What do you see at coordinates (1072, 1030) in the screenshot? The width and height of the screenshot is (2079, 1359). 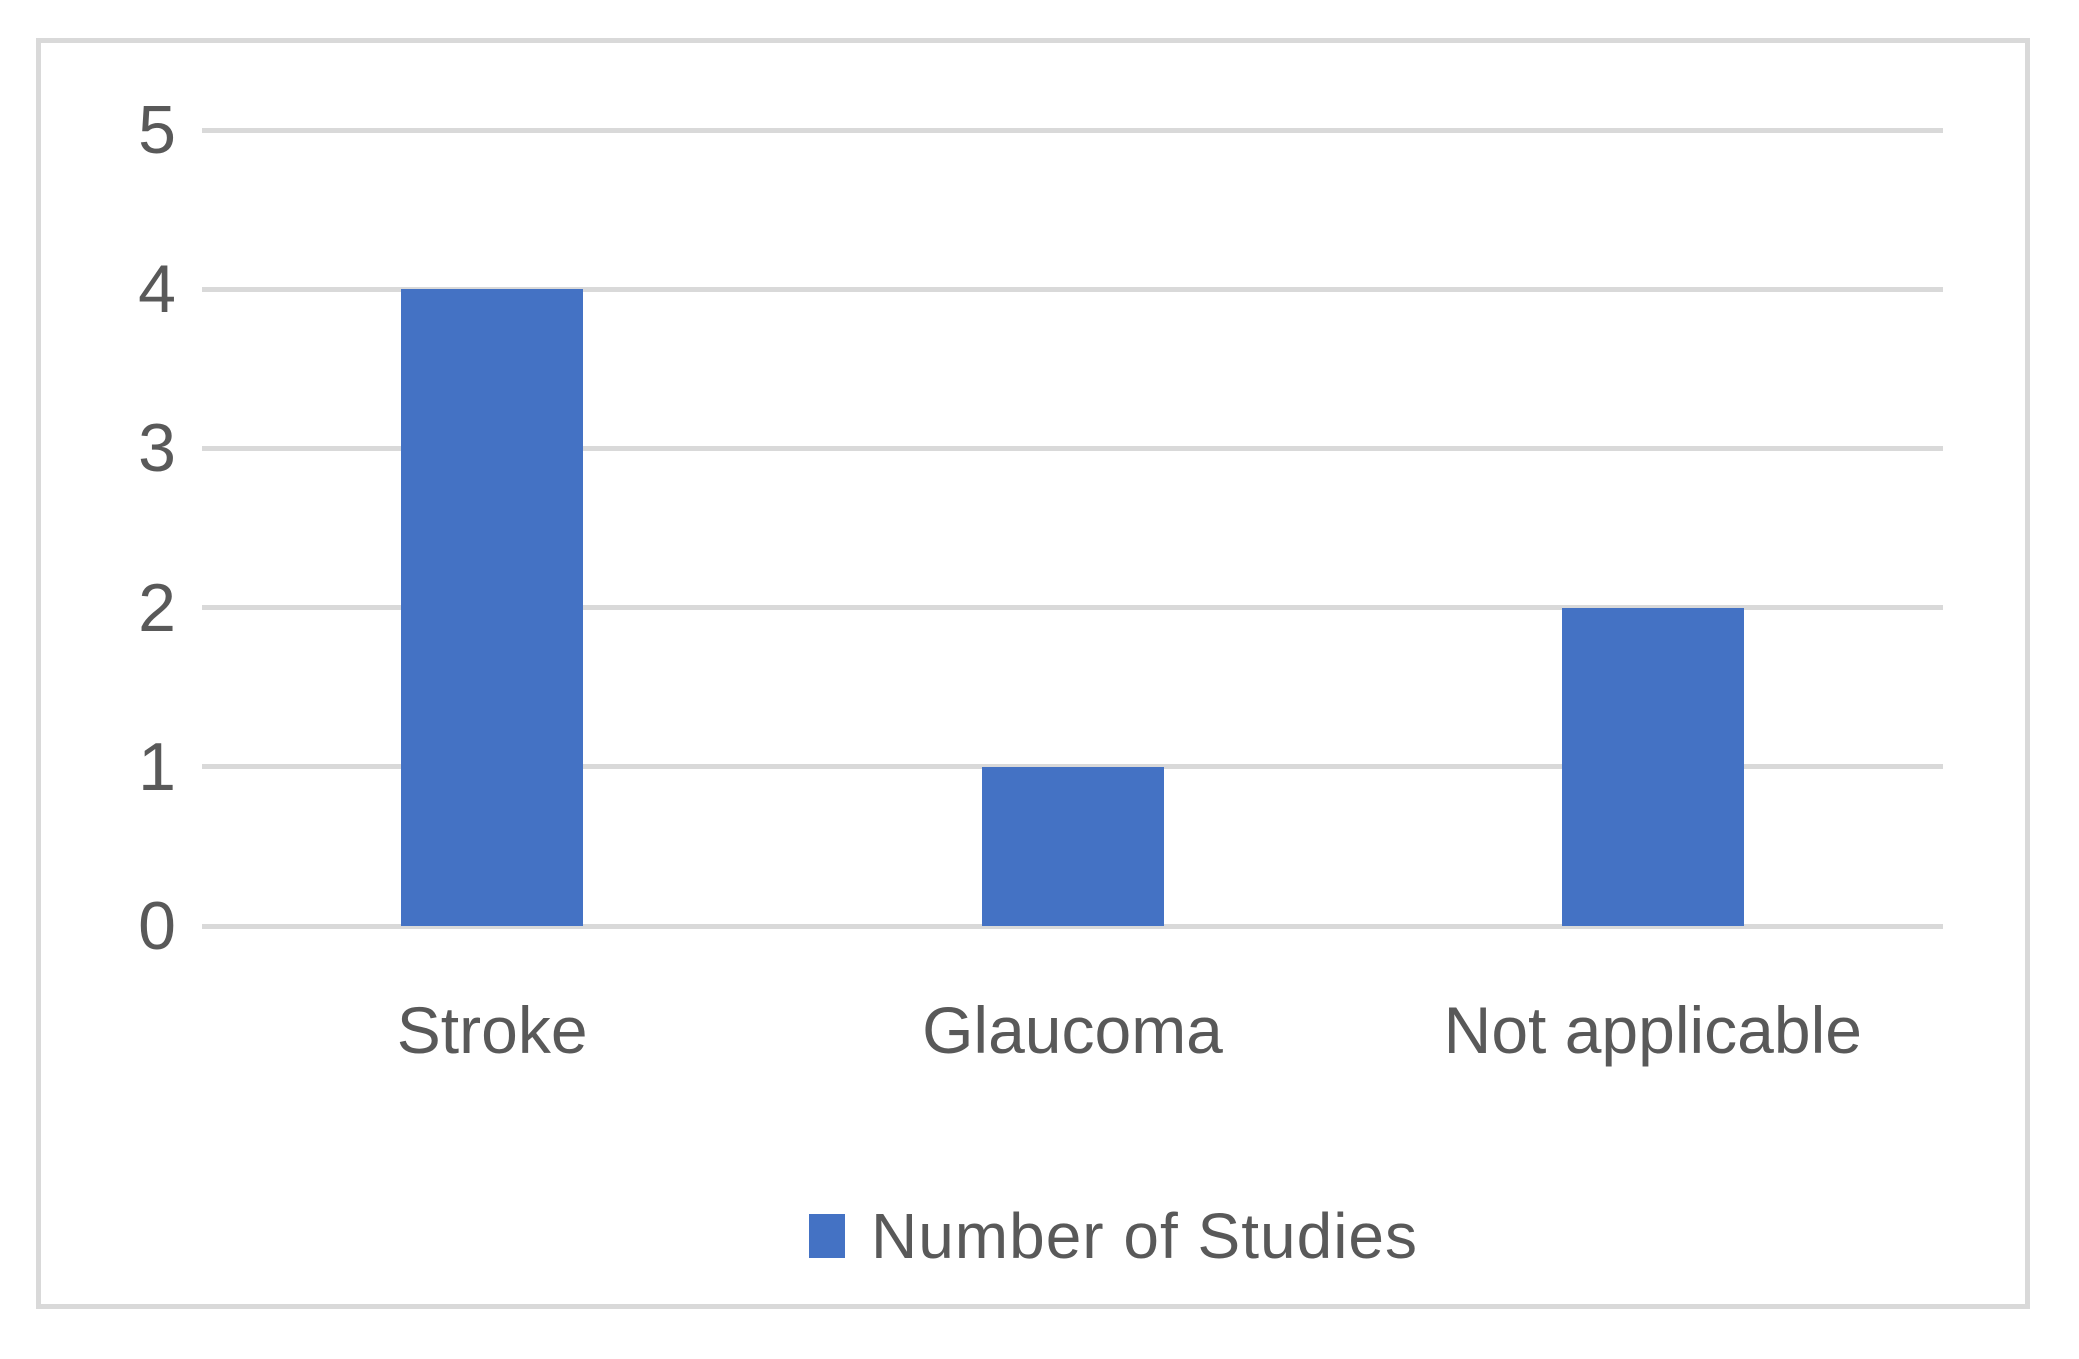 I see `x-label-glaucoma: Glaucoma` at bounding box center [1072, 1030].